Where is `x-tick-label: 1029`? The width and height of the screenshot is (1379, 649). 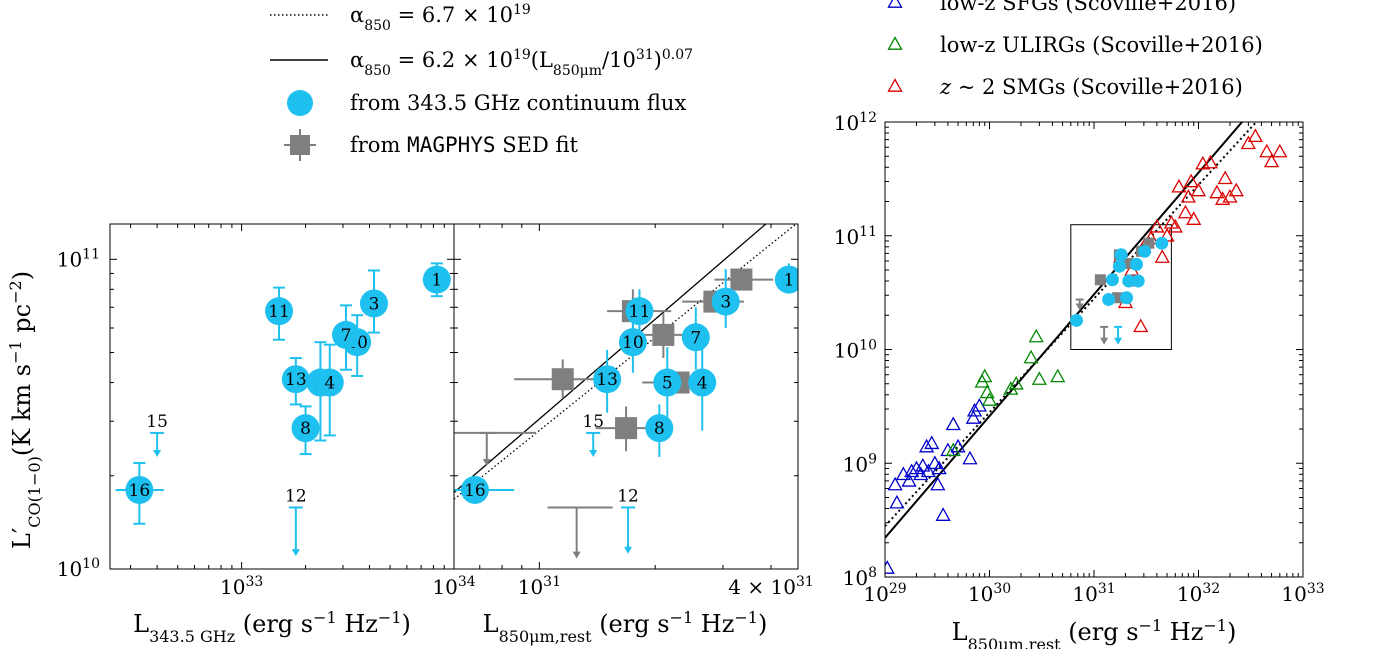
x-tick-label: 1029 is located at coordinates (884, 593).